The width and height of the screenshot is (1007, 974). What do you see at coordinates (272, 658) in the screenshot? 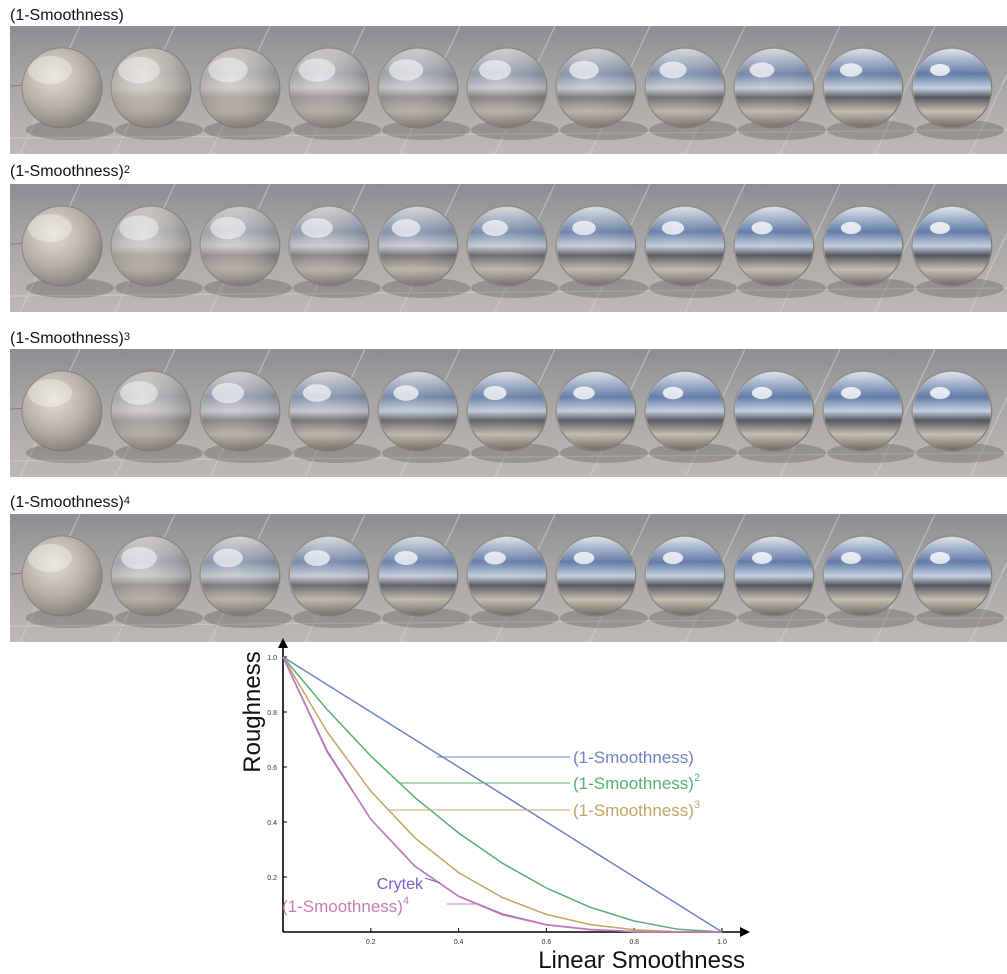
I see `y-tick-label: 1.0` at bounding box center [272, 658].